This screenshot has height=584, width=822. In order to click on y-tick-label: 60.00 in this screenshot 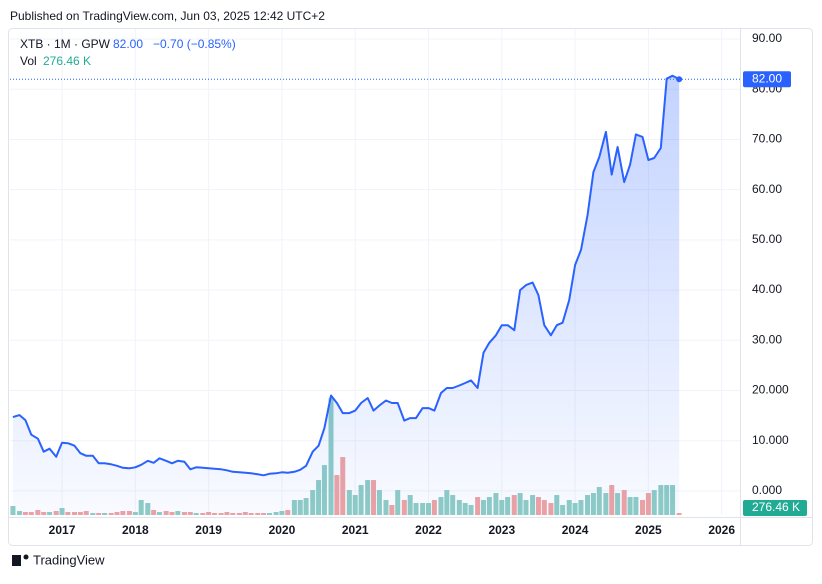, I will do `click(767, 189)`.